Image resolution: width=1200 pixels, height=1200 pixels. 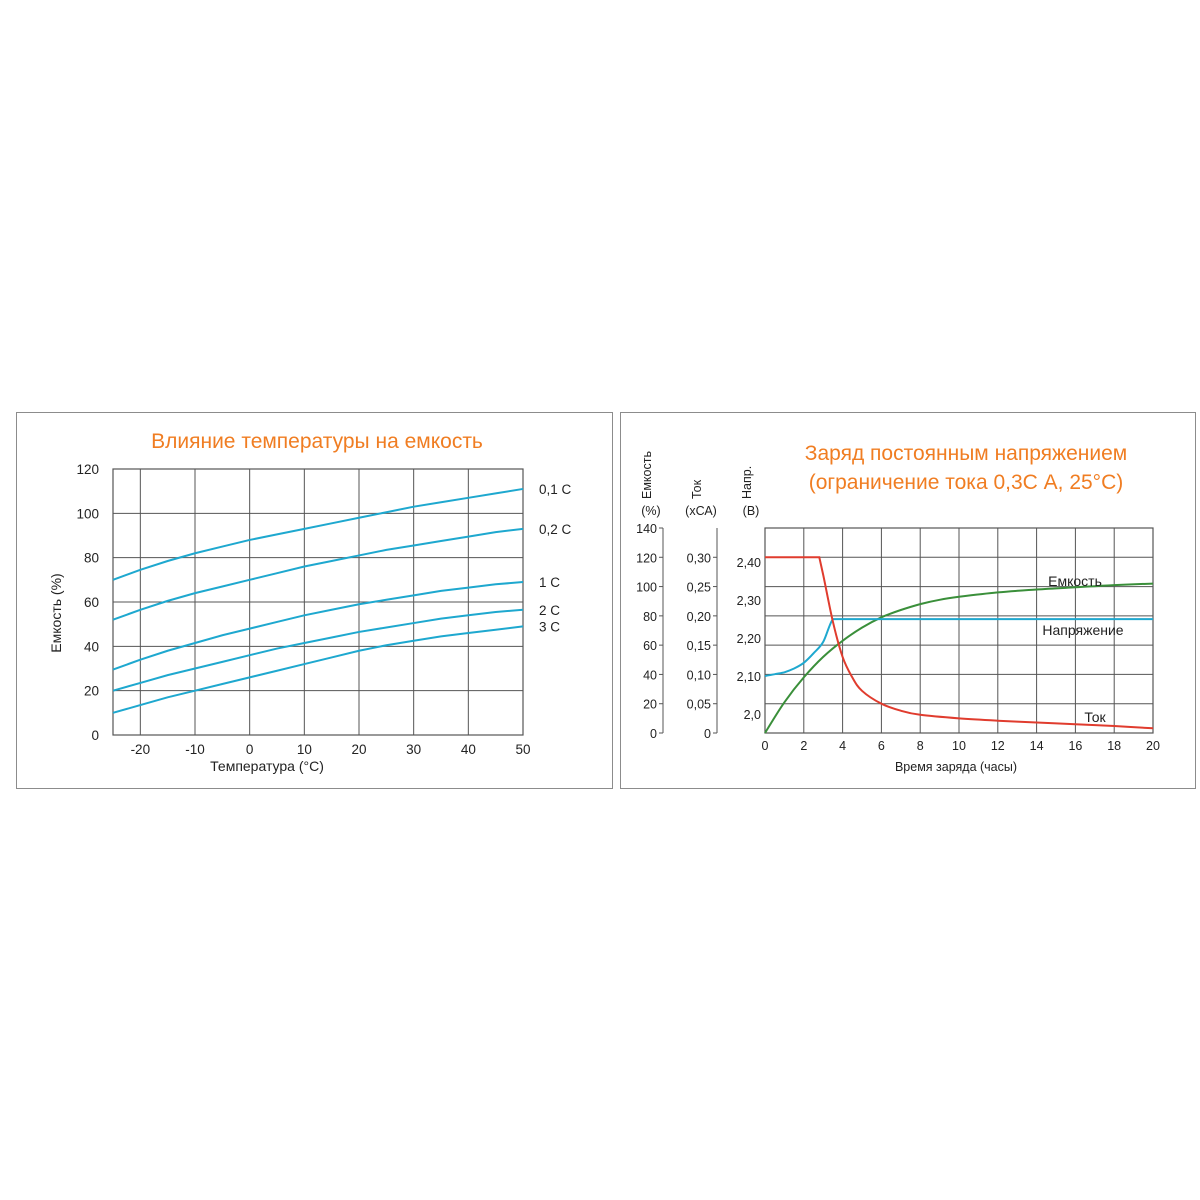 What do you see at coordinates (749, 563) in the screenshot?
I see `y-tick-label: 2,40` at bounding box center [749, 563].